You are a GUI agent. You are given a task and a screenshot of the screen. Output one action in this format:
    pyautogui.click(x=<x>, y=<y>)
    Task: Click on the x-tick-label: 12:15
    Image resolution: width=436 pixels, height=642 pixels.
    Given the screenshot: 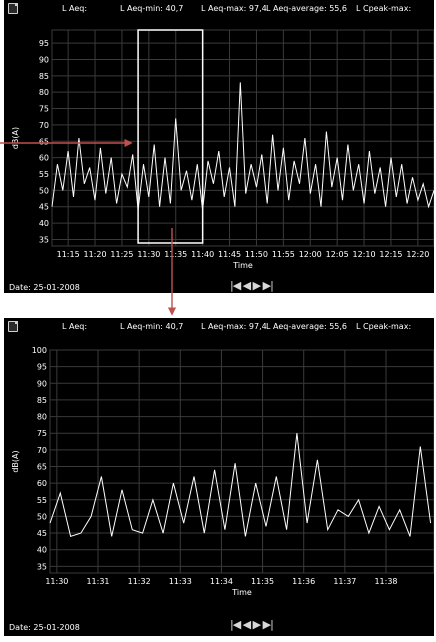 What is the action you would take?
    pyautogui.click(x=390, y=254)
    